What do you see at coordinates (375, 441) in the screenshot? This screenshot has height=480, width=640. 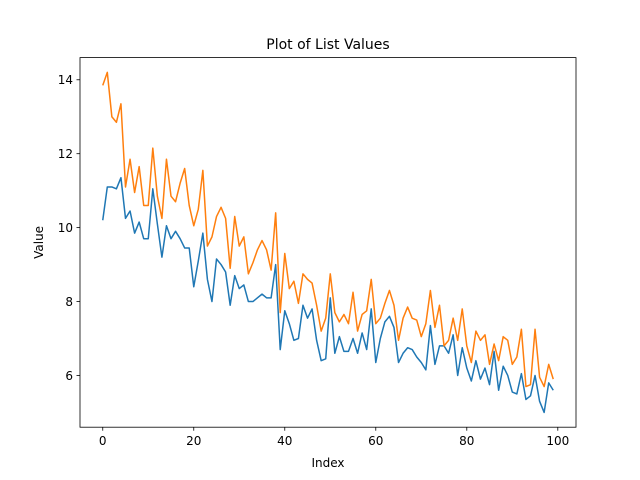 I see `x-tick-label: 60` at bounding box center [375, 441].